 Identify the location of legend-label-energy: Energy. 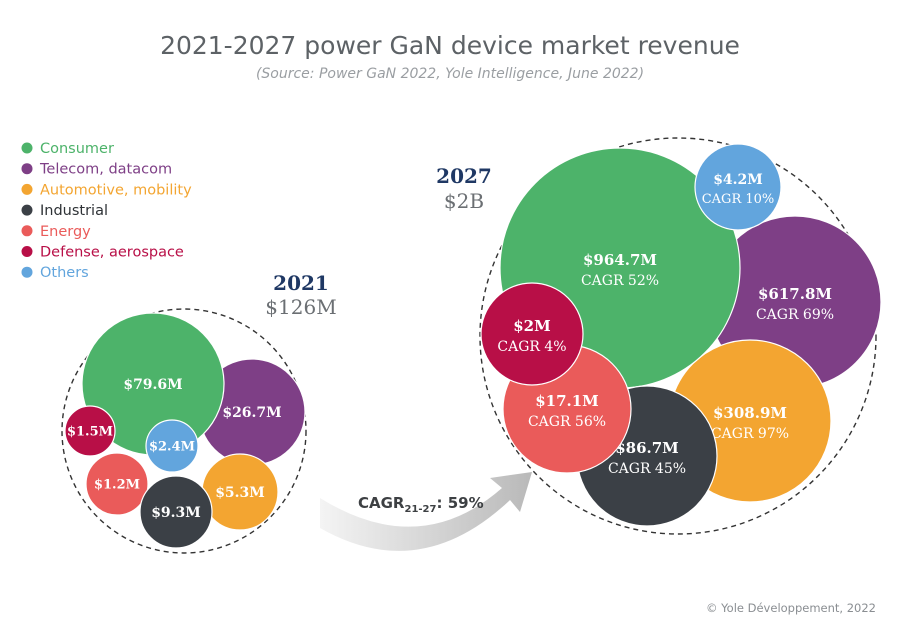
(65, 232).